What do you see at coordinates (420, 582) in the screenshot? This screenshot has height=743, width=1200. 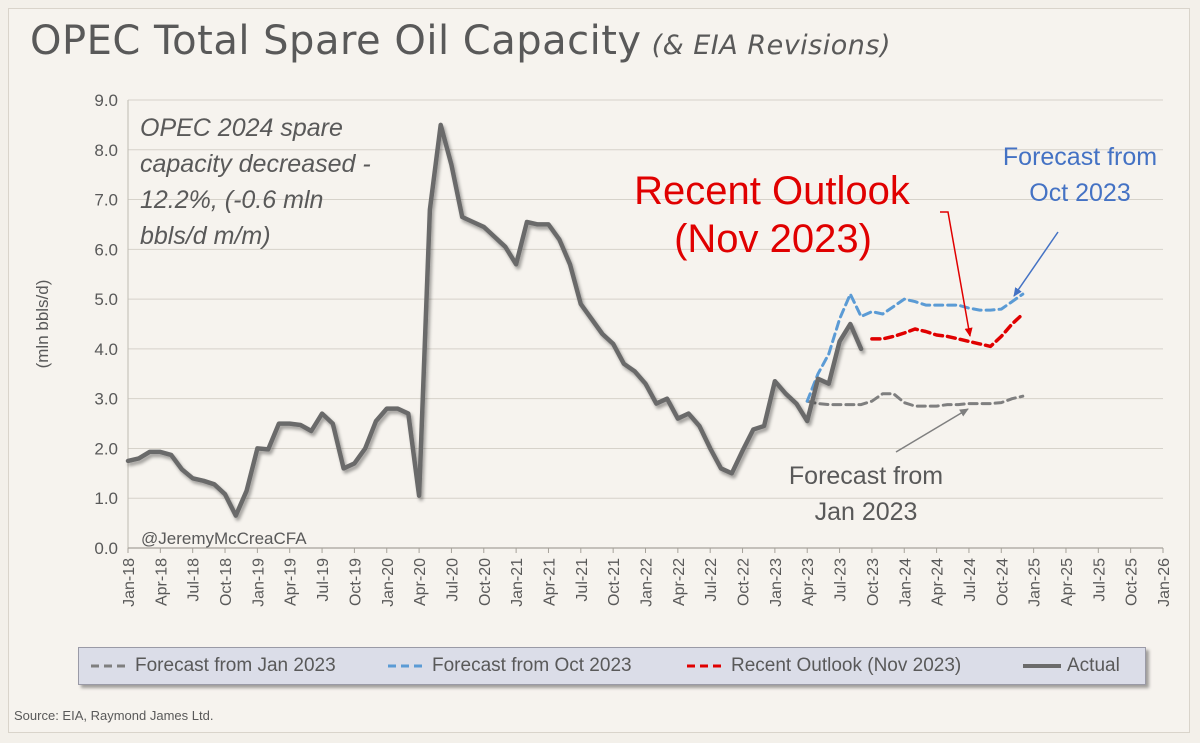 I see `x-tick-label: Apr-20` at bounding box center [420, 582].